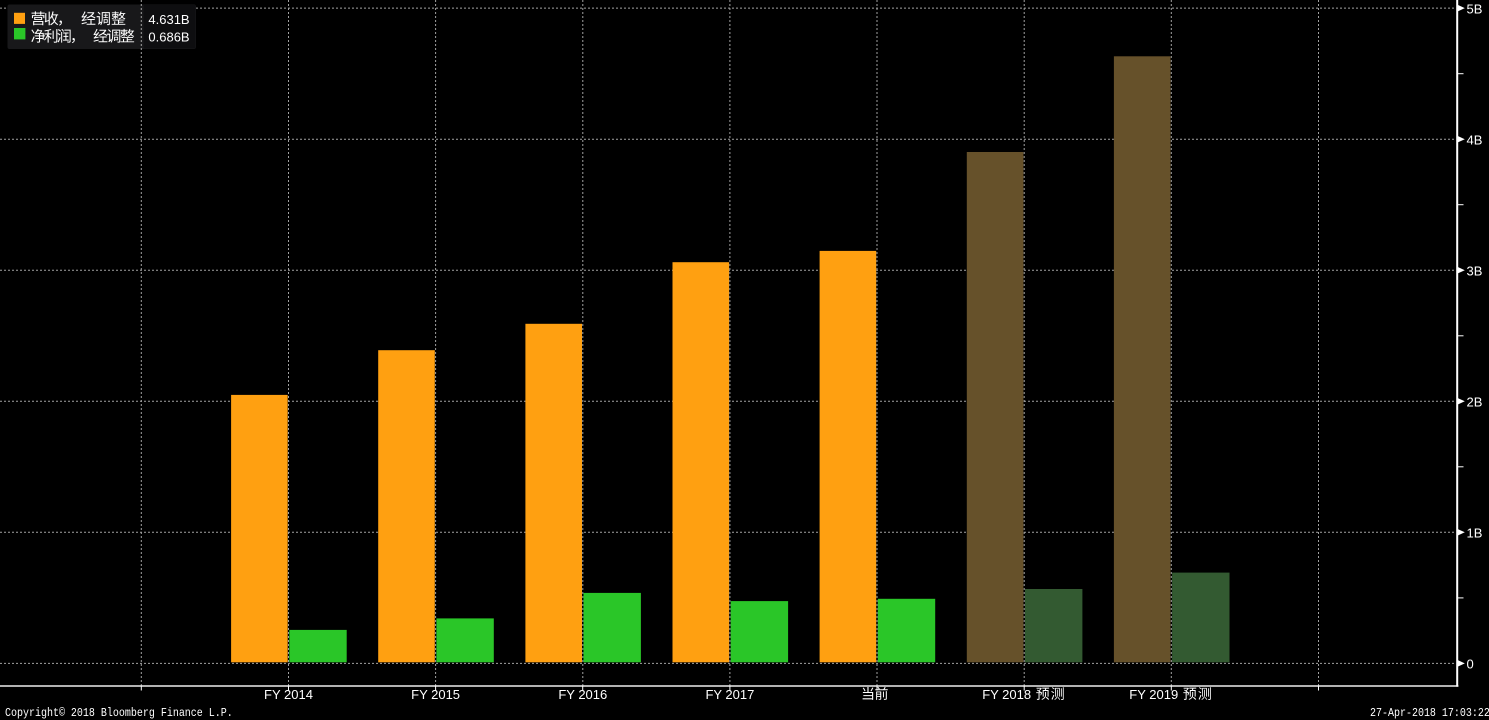  I want to click on svg-text: 5B, so click(1475, 8).